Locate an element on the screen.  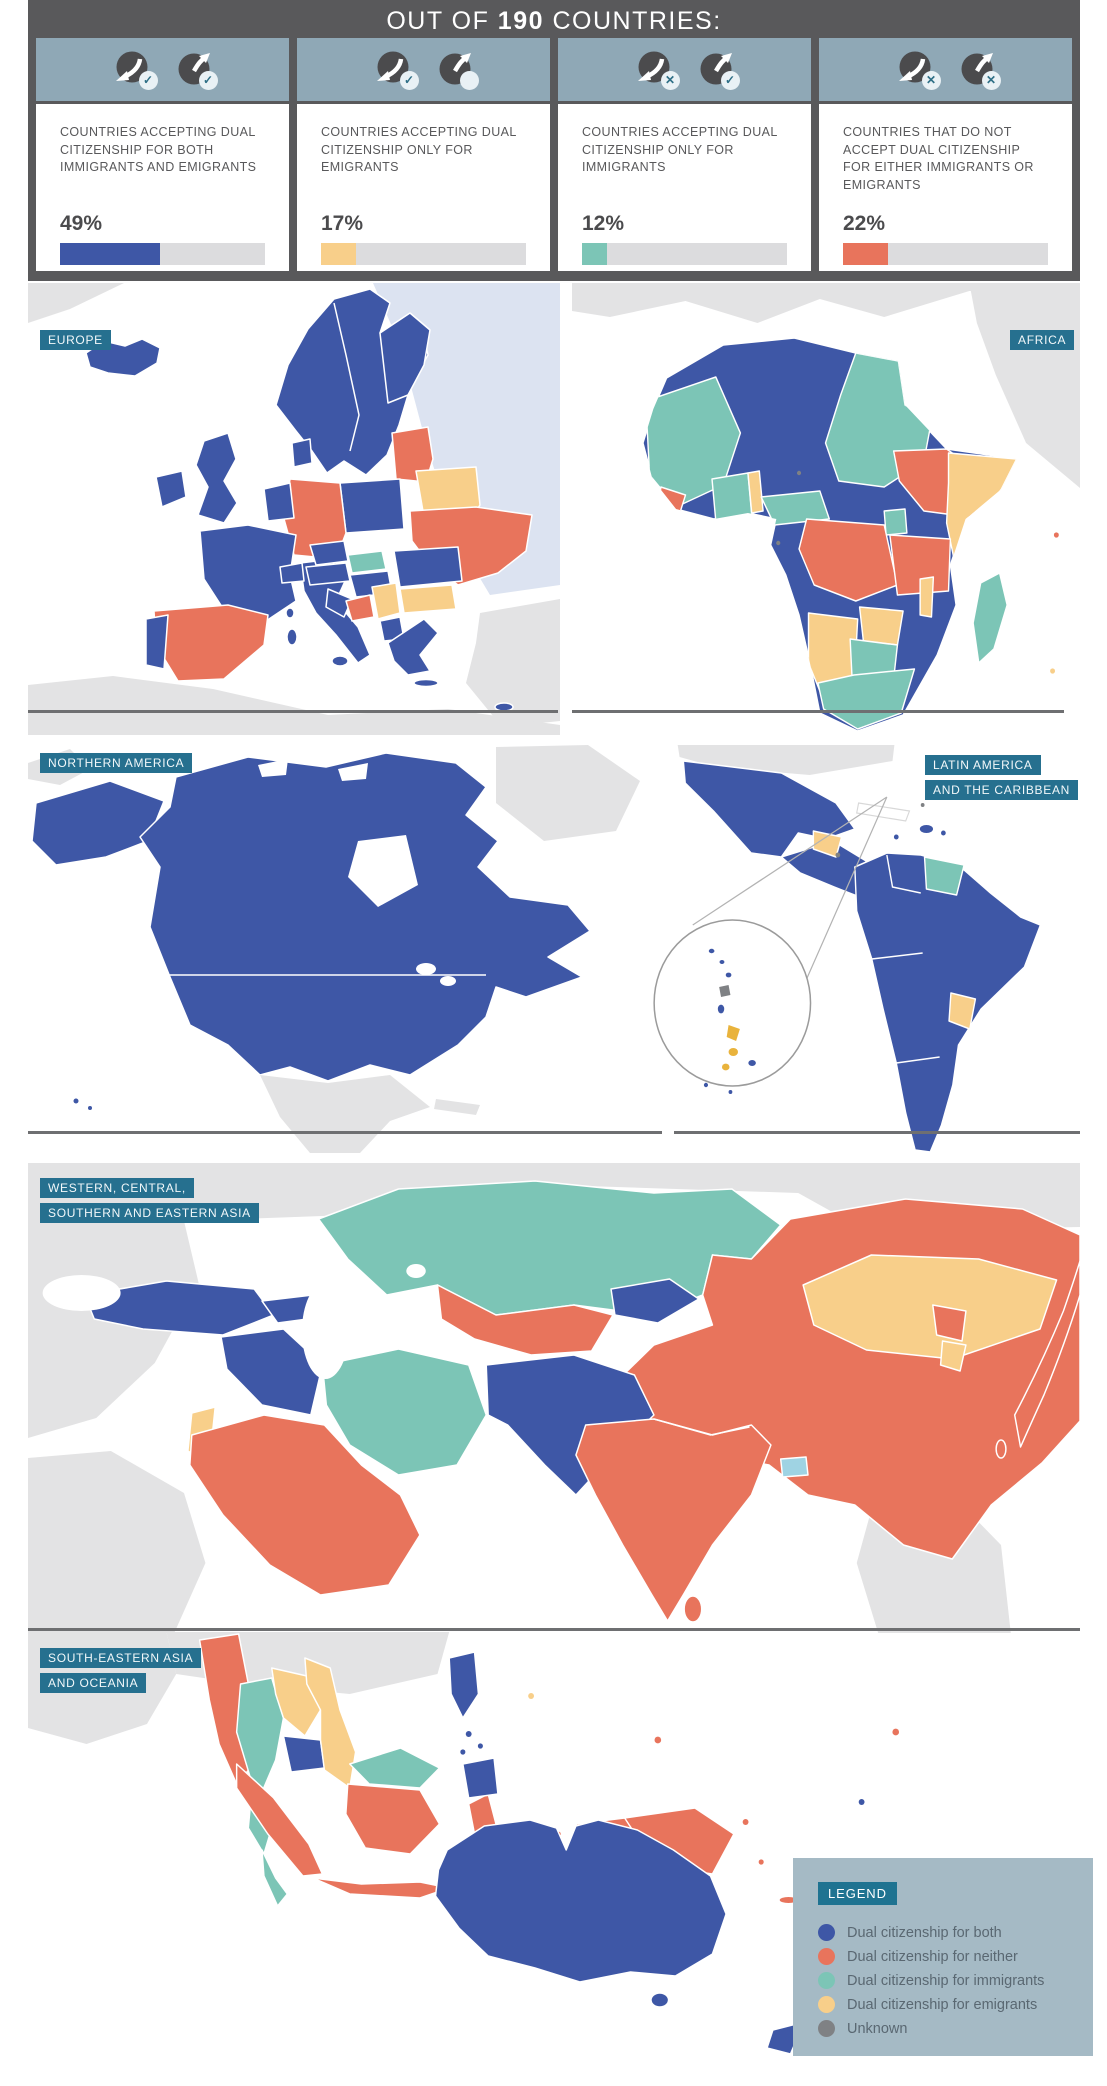
stat-percent: 12% is located at coordinates (603, 223).